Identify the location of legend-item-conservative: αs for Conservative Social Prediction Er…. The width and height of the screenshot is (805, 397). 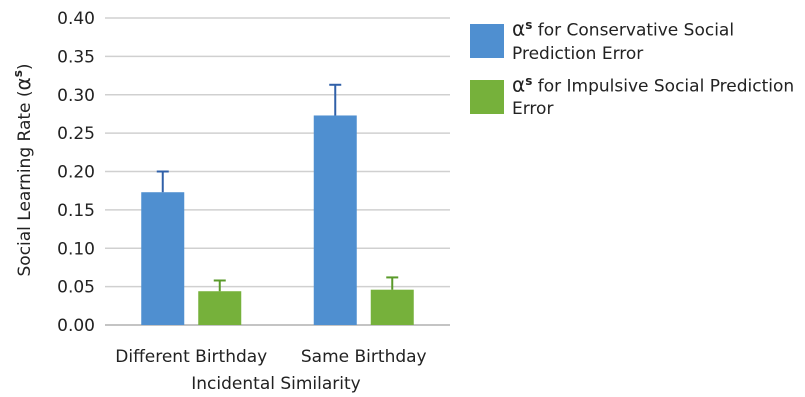
(635, 40).